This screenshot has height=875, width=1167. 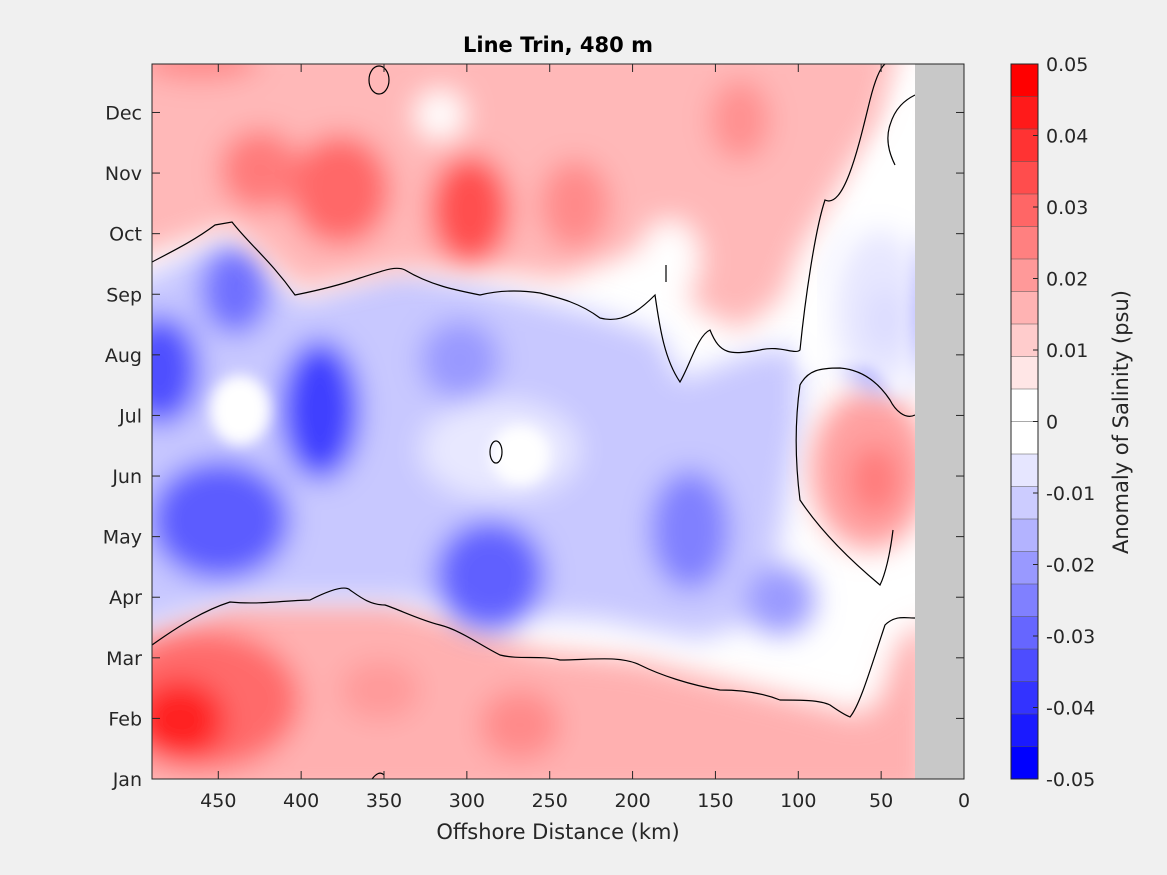 What do you see at coordinates (798, 801) in the screenshot?
I see `x-tick-label: 100` at bounding box center [798, 801].